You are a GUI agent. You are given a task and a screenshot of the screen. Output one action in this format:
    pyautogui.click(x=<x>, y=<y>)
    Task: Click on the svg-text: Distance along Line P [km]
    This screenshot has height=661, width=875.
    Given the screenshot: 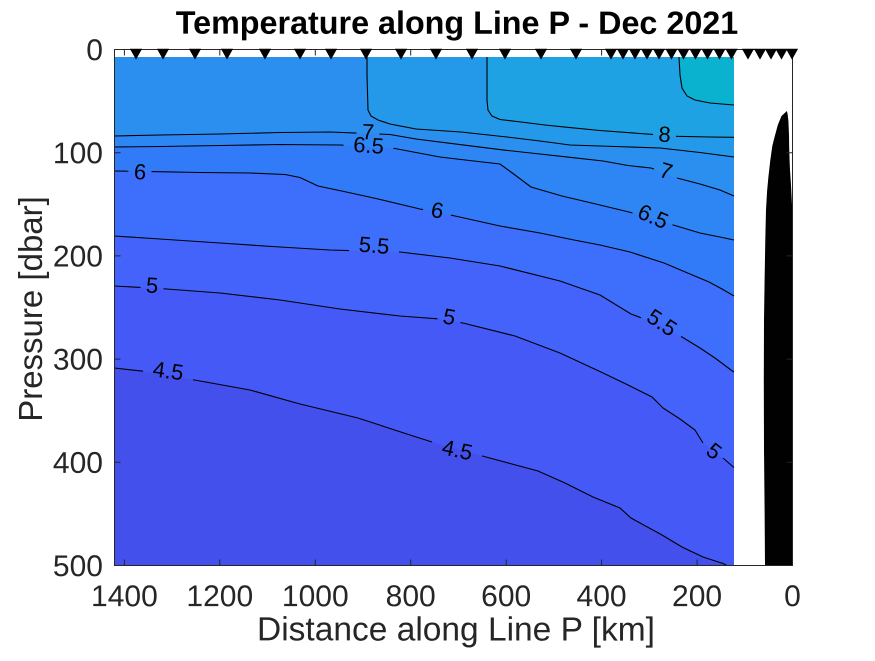 What is the action you would take?
    pyautogui.click(x=456, y=629)
    